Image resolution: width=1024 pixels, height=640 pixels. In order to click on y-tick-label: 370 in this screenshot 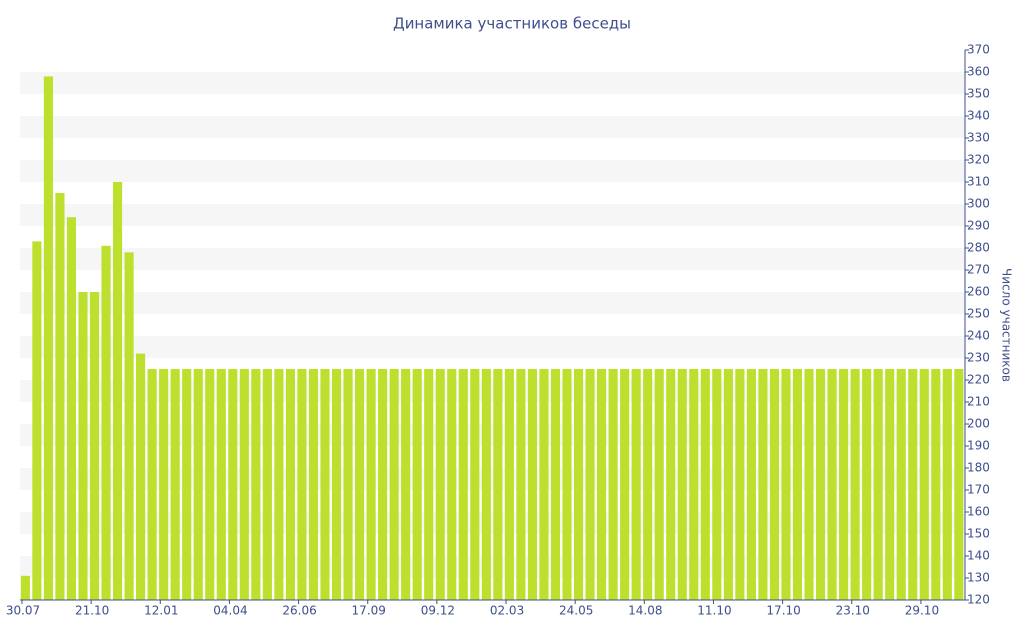, I will do `click(978, 50)`.